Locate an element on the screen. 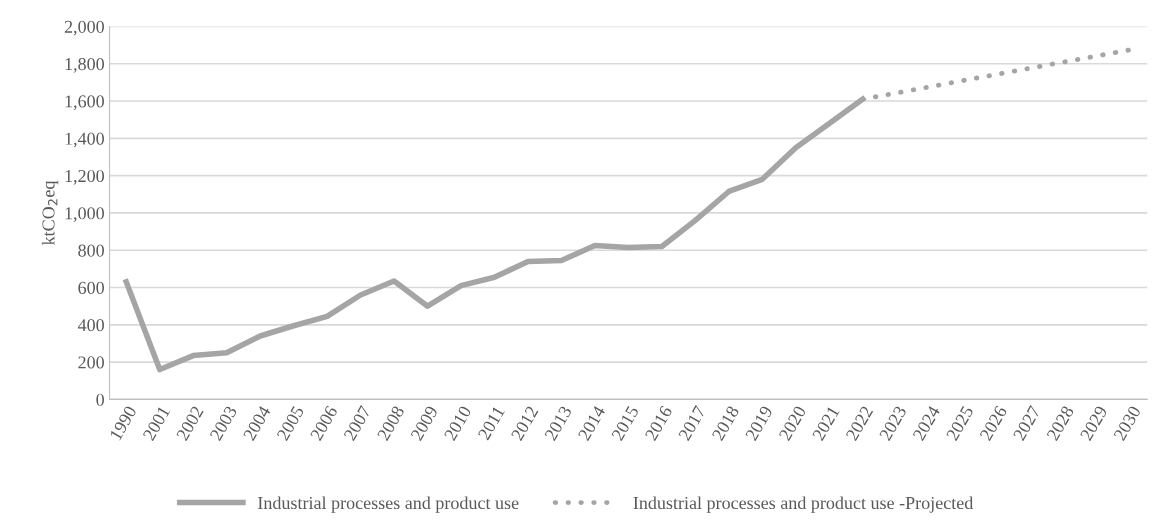 The height and width of the screenshot is (529, 1153). y-tick-label: 1,800 is located at coordinates (84, 65).